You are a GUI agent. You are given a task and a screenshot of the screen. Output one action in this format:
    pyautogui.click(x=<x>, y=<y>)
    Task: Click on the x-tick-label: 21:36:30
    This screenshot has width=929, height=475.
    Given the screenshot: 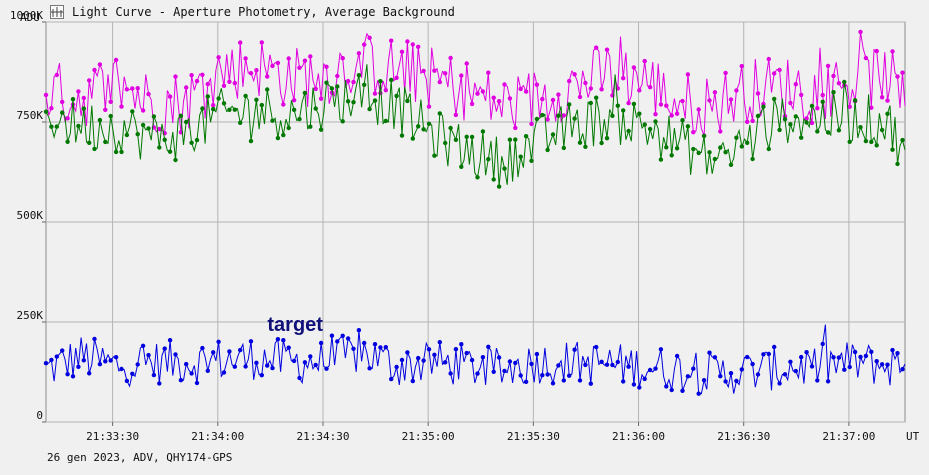 What is the action you would take?
    pyautogui.click(x=743, y=436)
    